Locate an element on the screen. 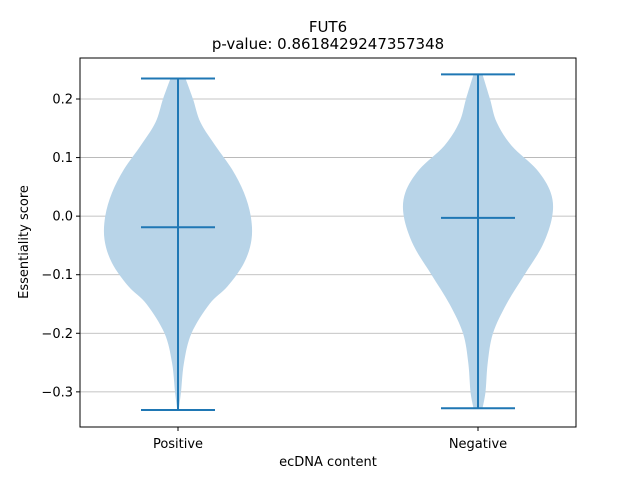 The image size is (640, 480). y-tick-label: −0.1 is located at coordinates (57, 275).